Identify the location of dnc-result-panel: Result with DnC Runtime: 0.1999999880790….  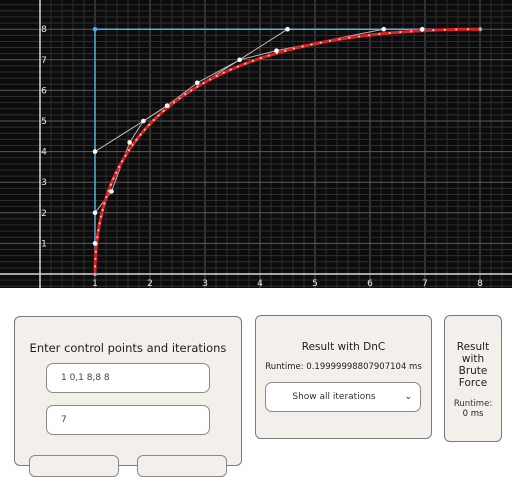
(343, 377).